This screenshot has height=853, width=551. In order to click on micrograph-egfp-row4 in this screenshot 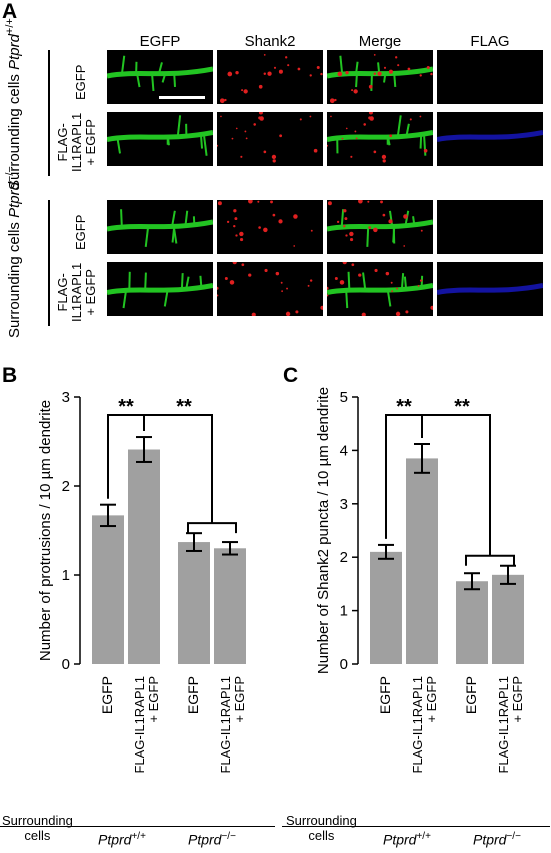, I will do `click(160, 289)`.